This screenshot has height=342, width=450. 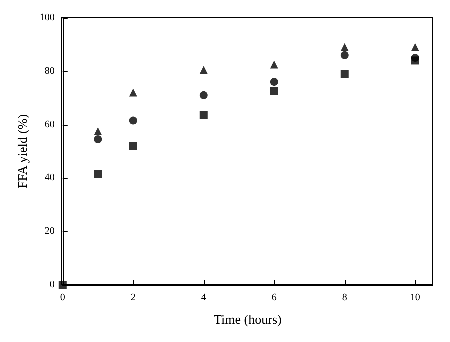 What do you see at coordinates (345, 298) in the screenshot?
I see `x-tick-label: 8` at bounding box center [345, 298].